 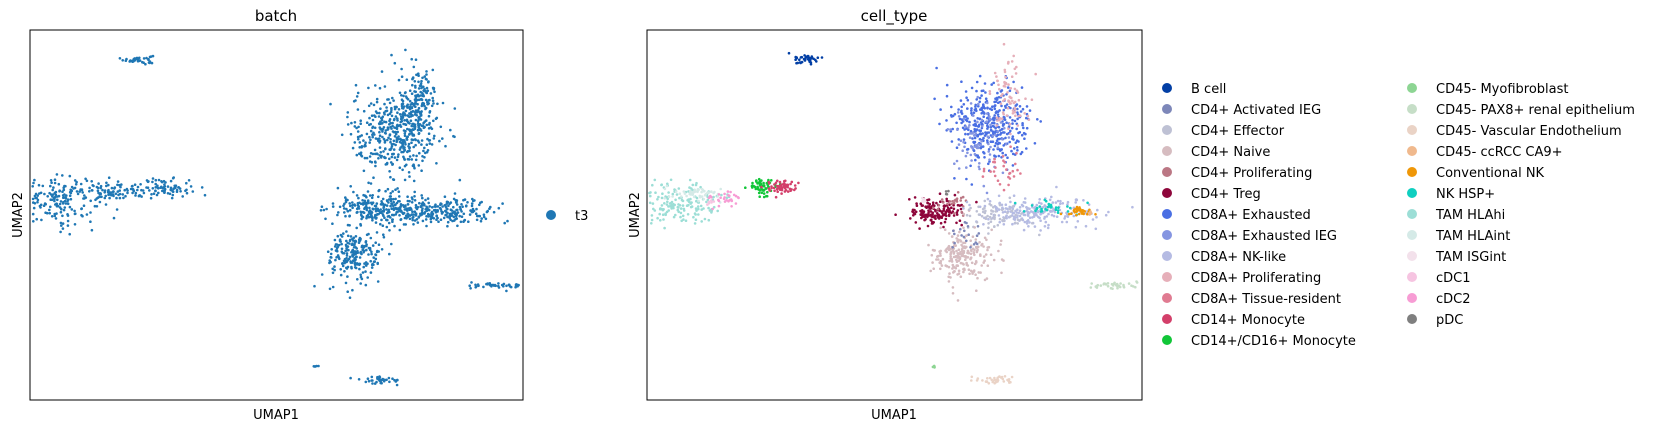 I want to click on cluster-points, so click(x=417, y=104).